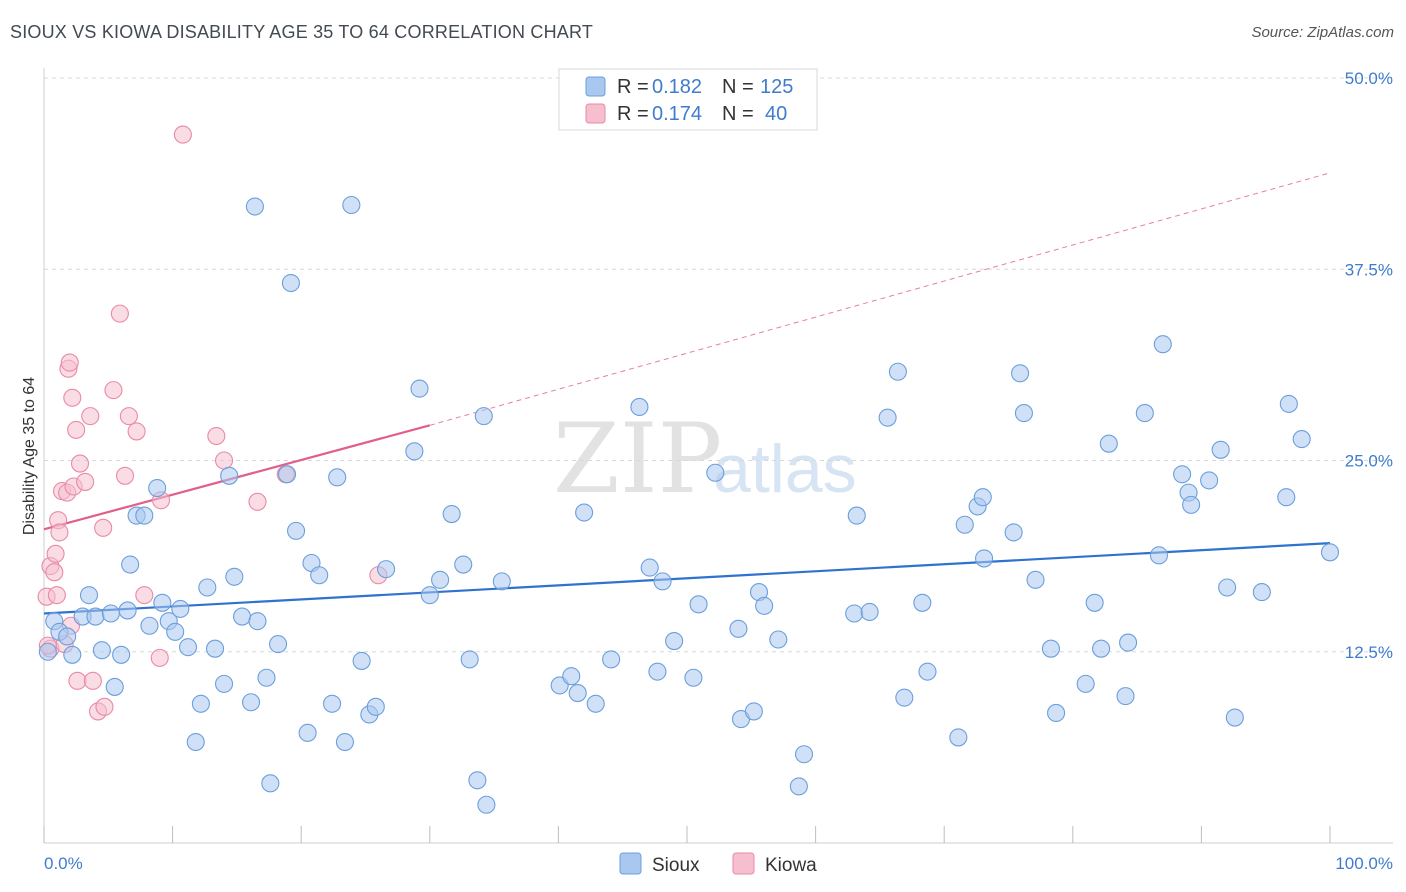 The width and height of the screenshot is (1406, 892). What do you see at coordinates (676, 865) in the screenshot?
I see `series-legend-label-sioux: Sioux` at bounding box center [676, 865].